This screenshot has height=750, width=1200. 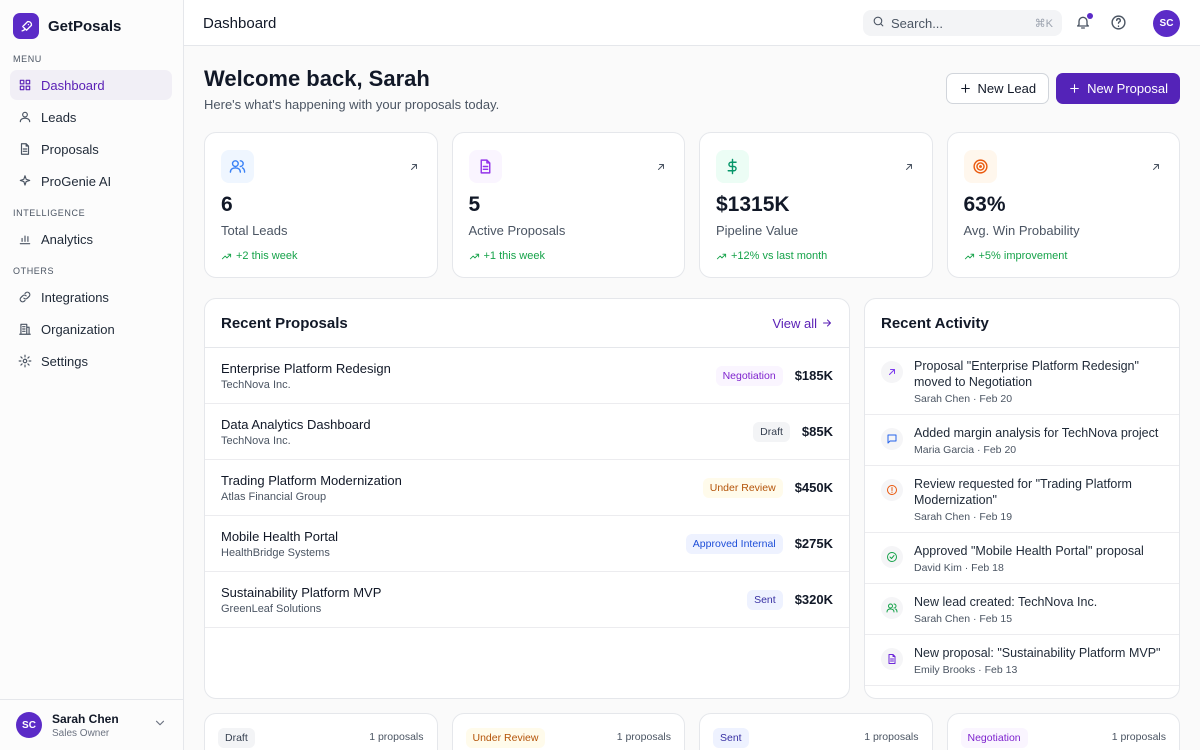 What do you see at coordinates (1063, 205) in the screenshot?
I see `stat-card: 63% Avg. Win Probability +5% improvement` at bounding box center [1063, 205].